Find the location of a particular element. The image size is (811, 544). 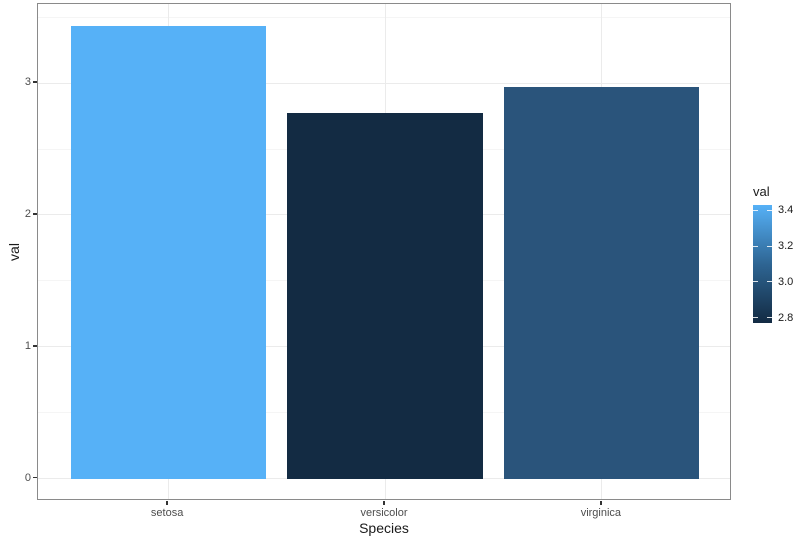

x-tick-label-setosa: setosa is located at coordinates (167, 513).